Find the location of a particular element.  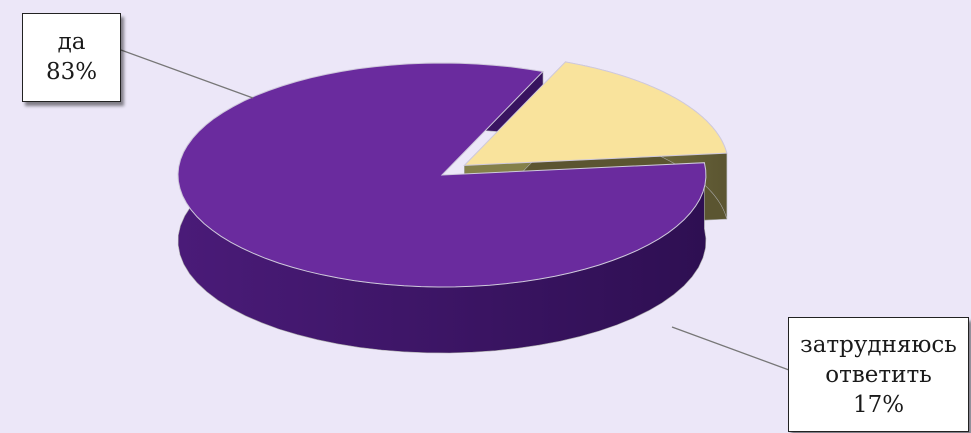

data-label-yes: да 83% is located at coordinates (71, 57).